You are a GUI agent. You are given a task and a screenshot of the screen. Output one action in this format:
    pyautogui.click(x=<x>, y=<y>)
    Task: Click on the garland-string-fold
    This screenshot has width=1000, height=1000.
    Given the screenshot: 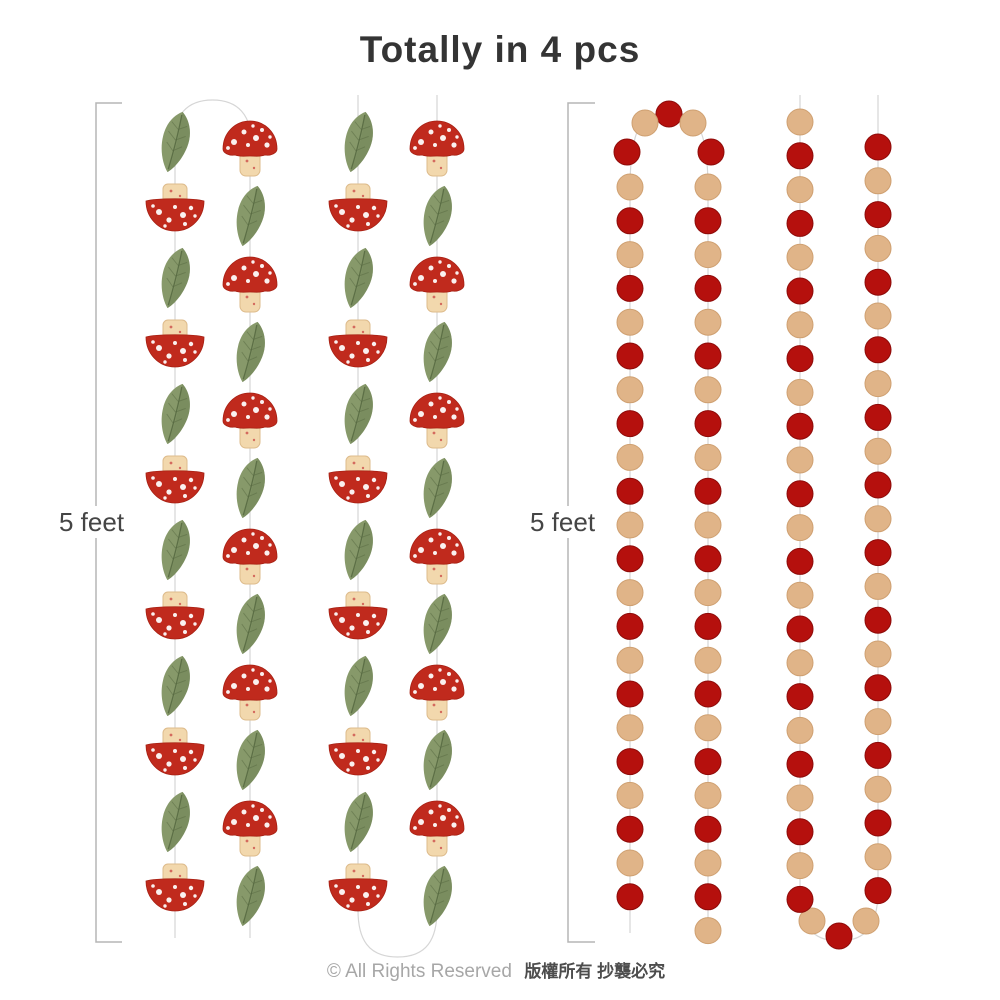 What is the action you would take?
    pyautogui.click(x=397, y=933)
    